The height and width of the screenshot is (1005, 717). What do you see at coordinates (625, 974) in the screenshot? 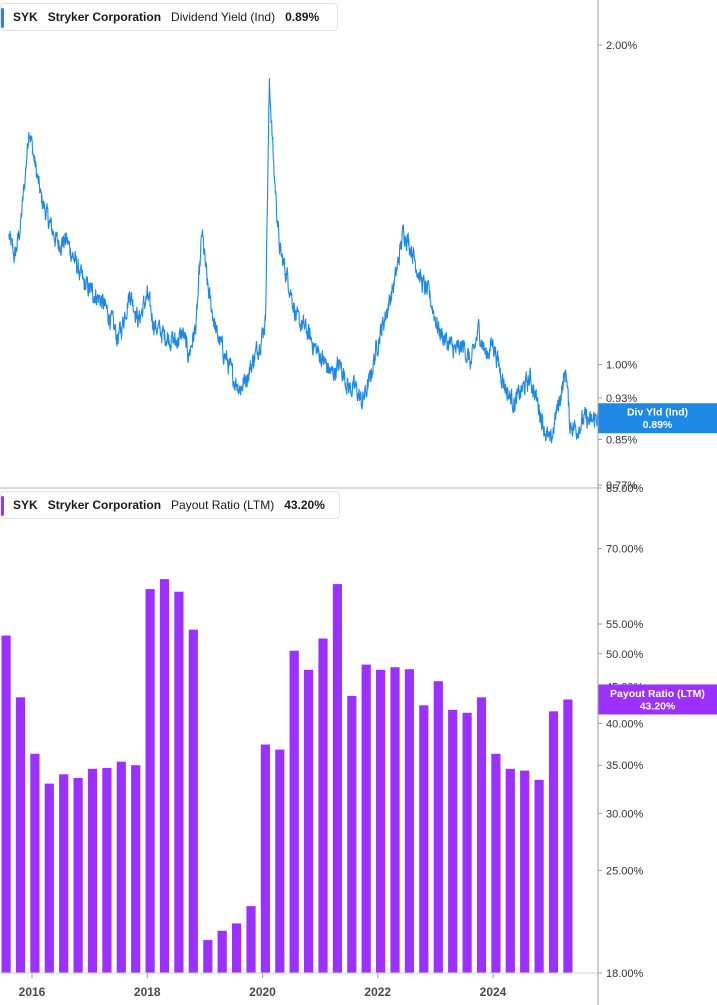
I see `payout-tick-label: 18.00%` at bounding box center [625, 974].